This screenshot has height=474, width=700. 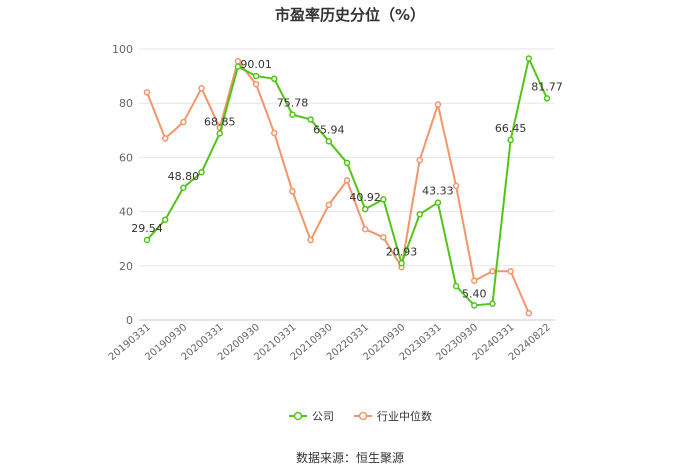 I want to click on data-label: 90.01, so click(x=256, y=64).